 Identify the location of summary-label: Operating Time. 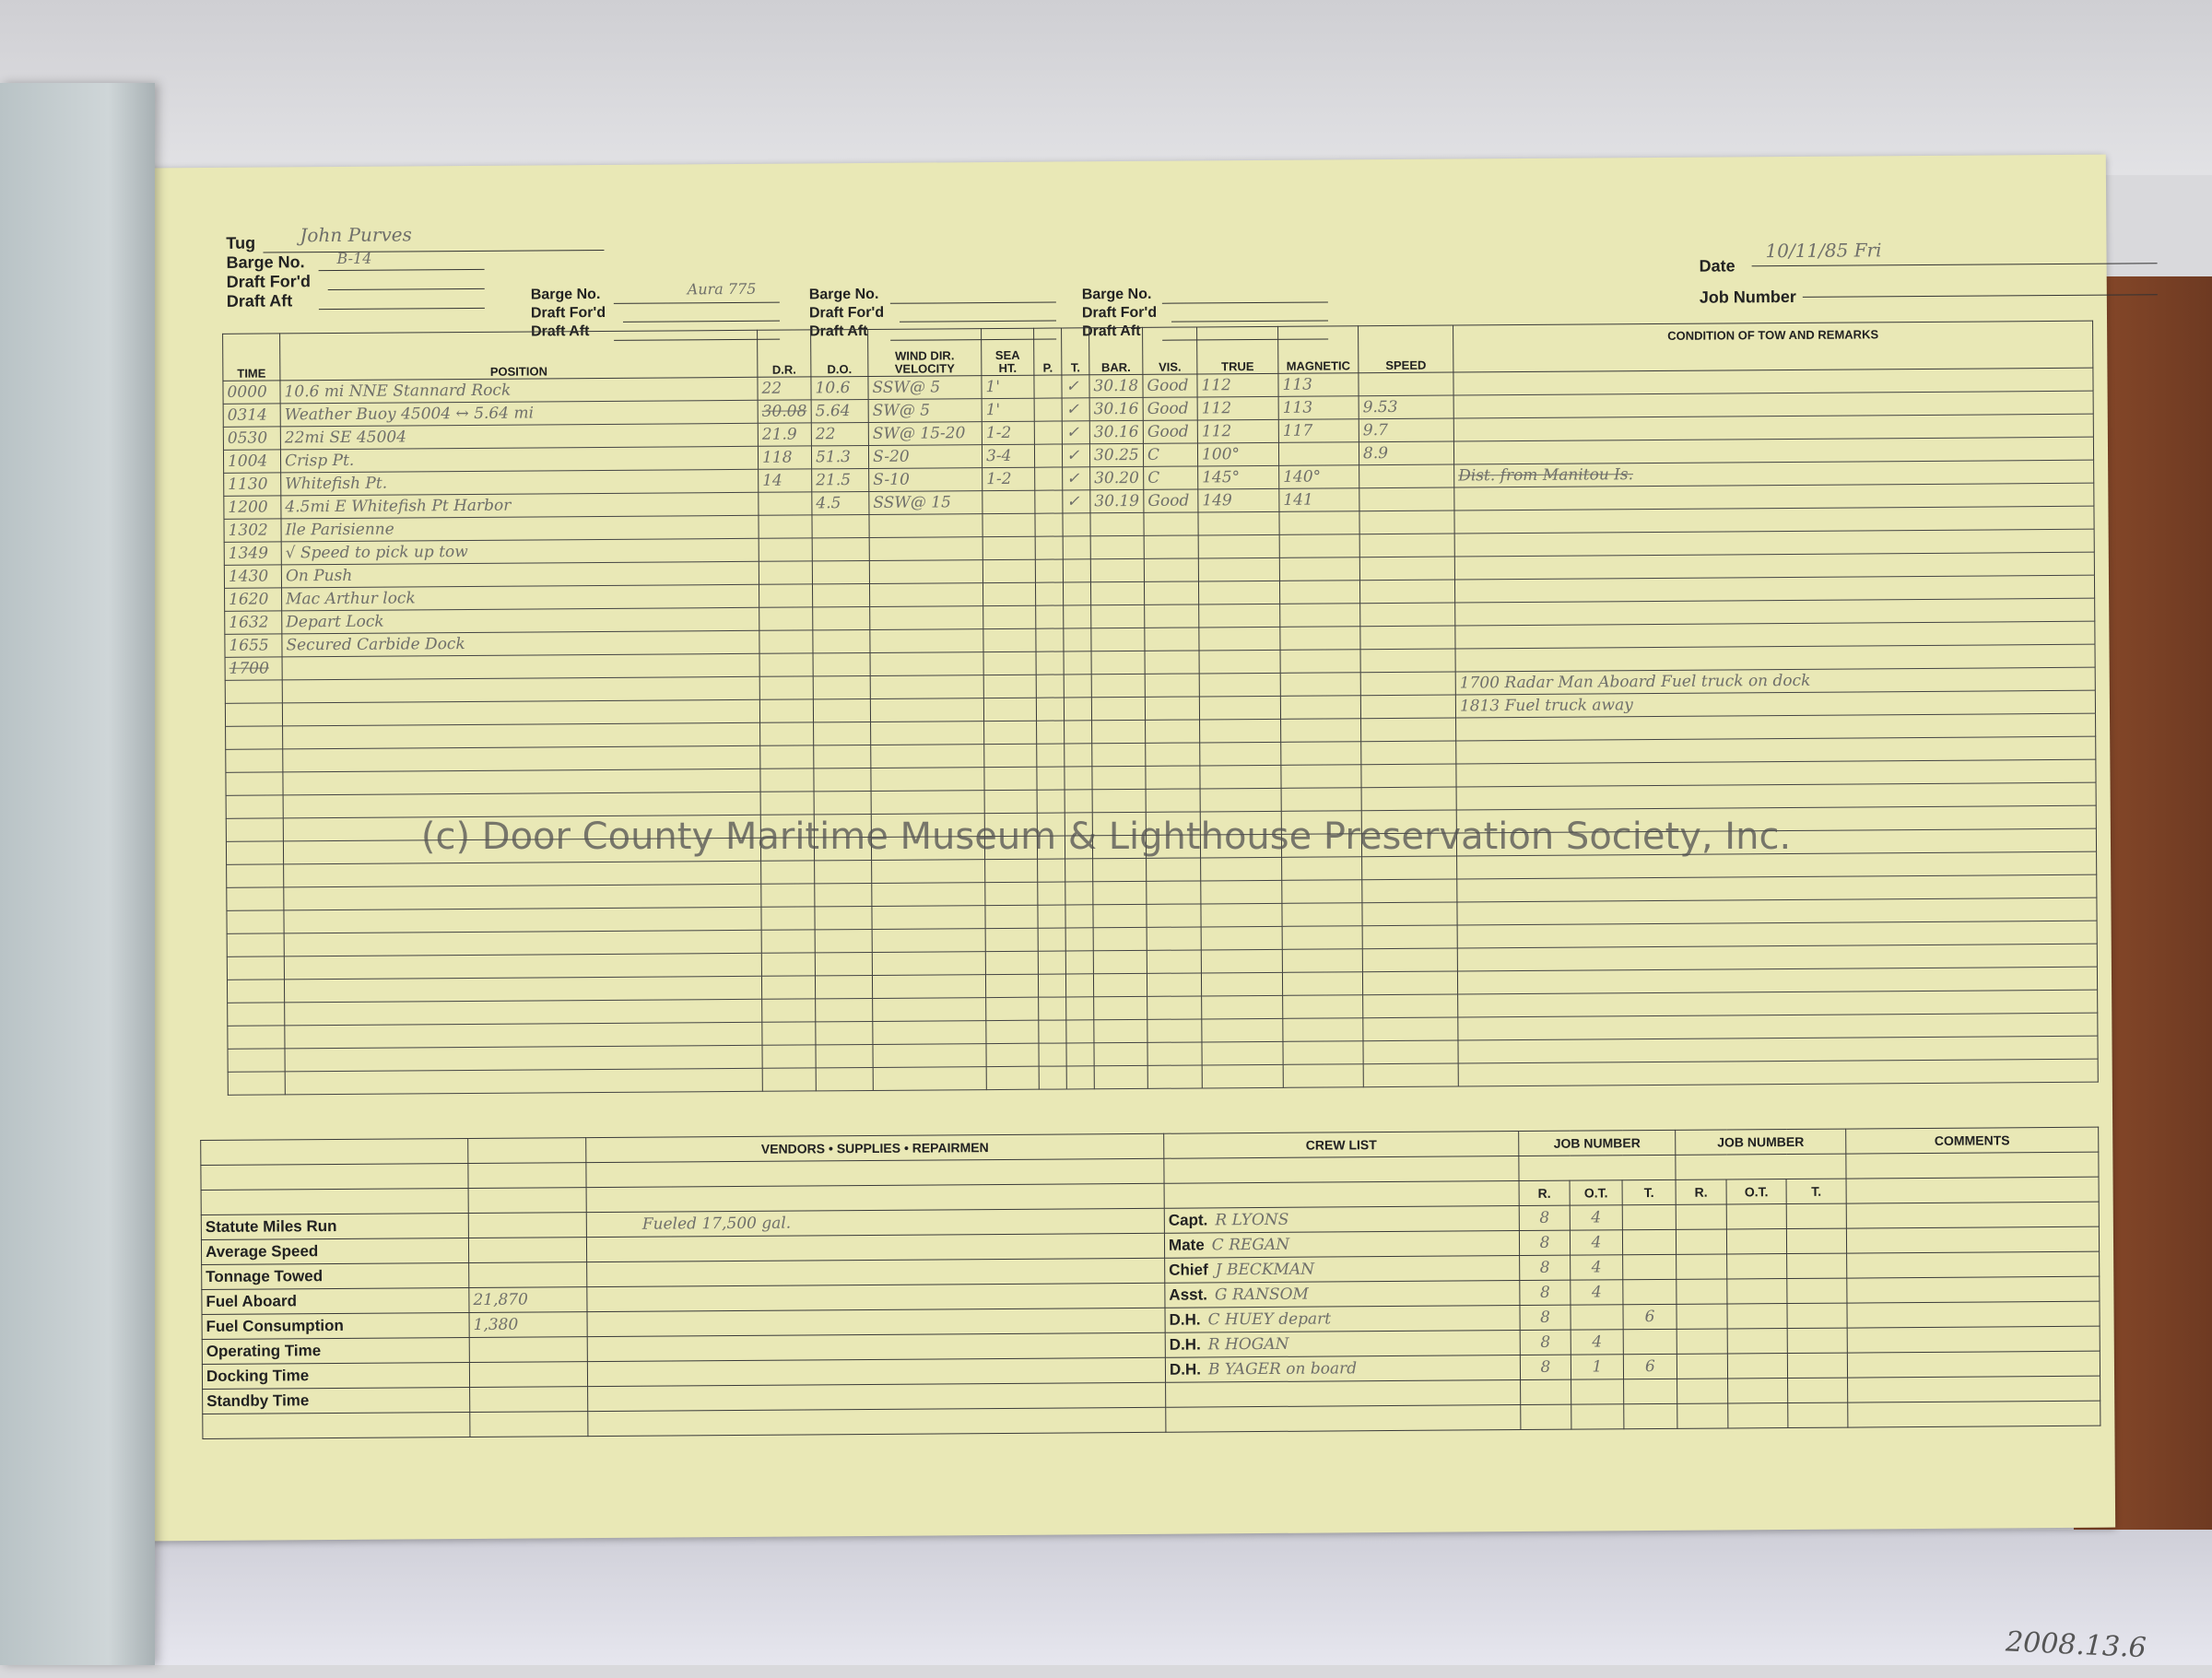
(336, 1351).